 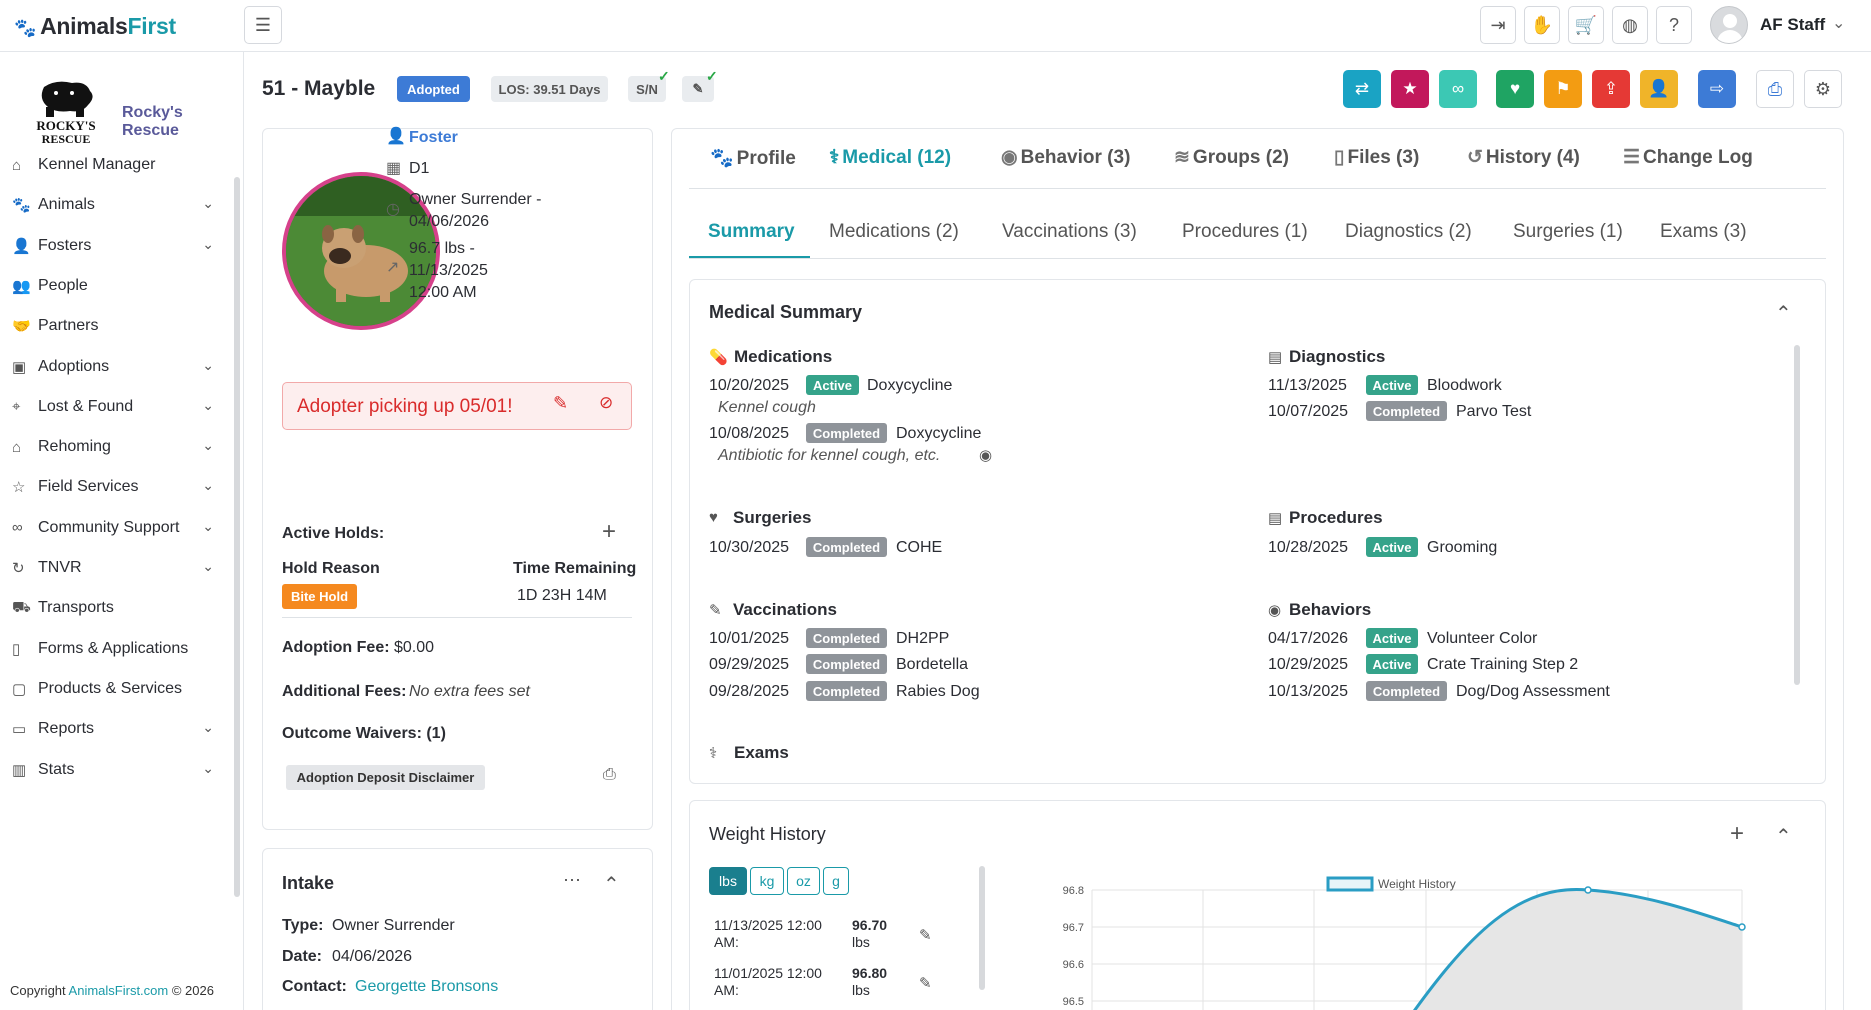 What do you see at coordinates (385, 777) in the screenshot?
I see `waiver-badge: Adoption Deposit Disclaimer` at bounding box center [385, 777].